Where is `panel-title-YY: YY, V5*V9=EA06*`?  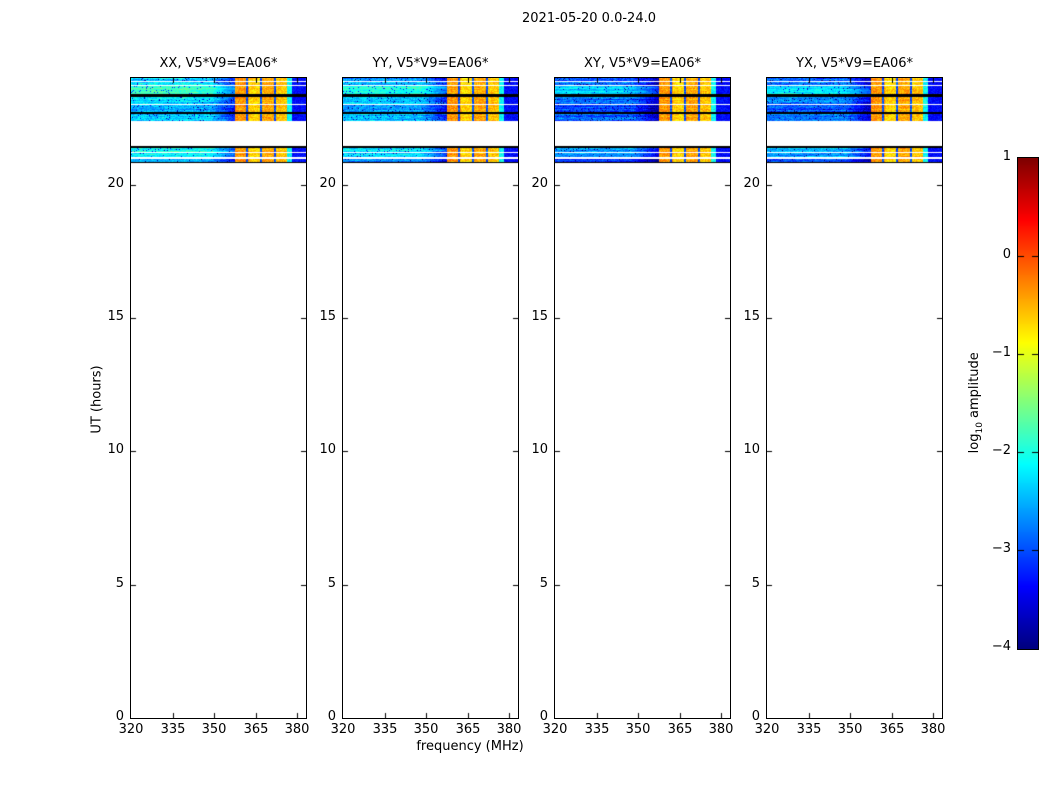 panel-title-YY: YY, V5*V9=EA06* is located at coordinates (430, 63).